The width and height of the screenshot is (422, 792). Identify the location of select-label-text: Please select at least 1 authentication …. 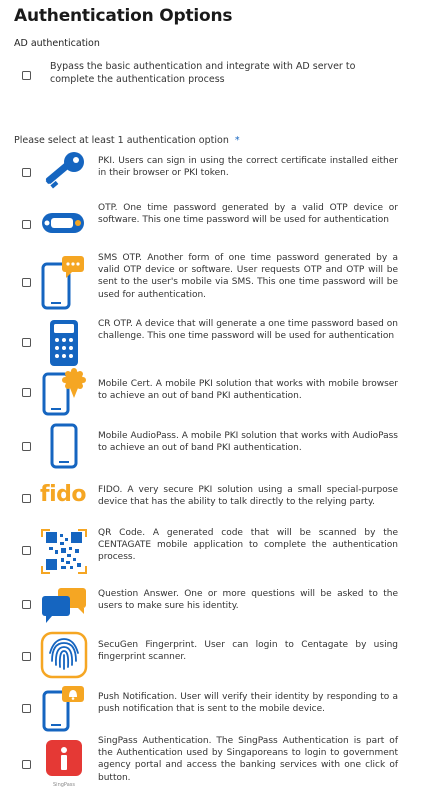
(121, 140).